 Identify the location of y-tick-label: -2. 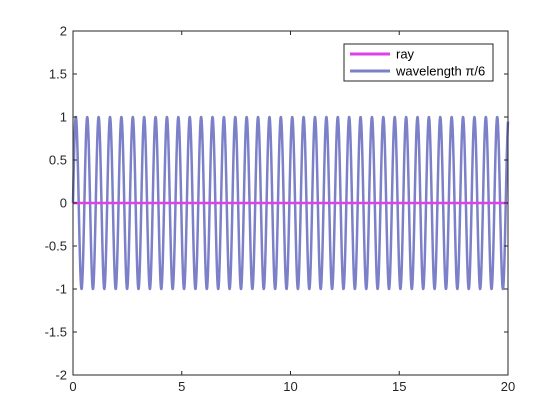
(61, 375).